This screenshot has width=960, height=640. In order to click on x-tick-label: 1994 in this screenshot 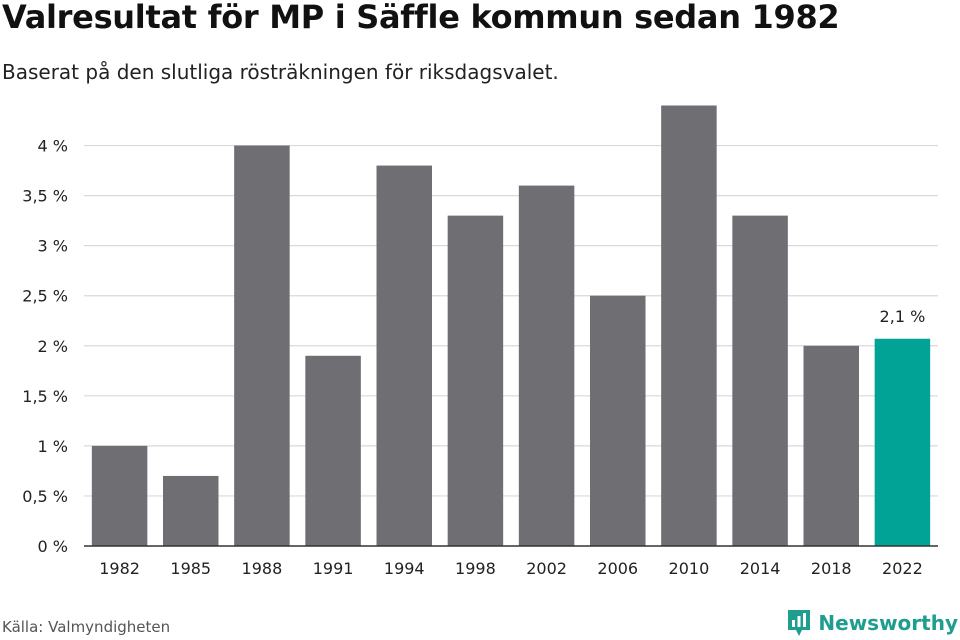, I will do `click(404, 568)`.